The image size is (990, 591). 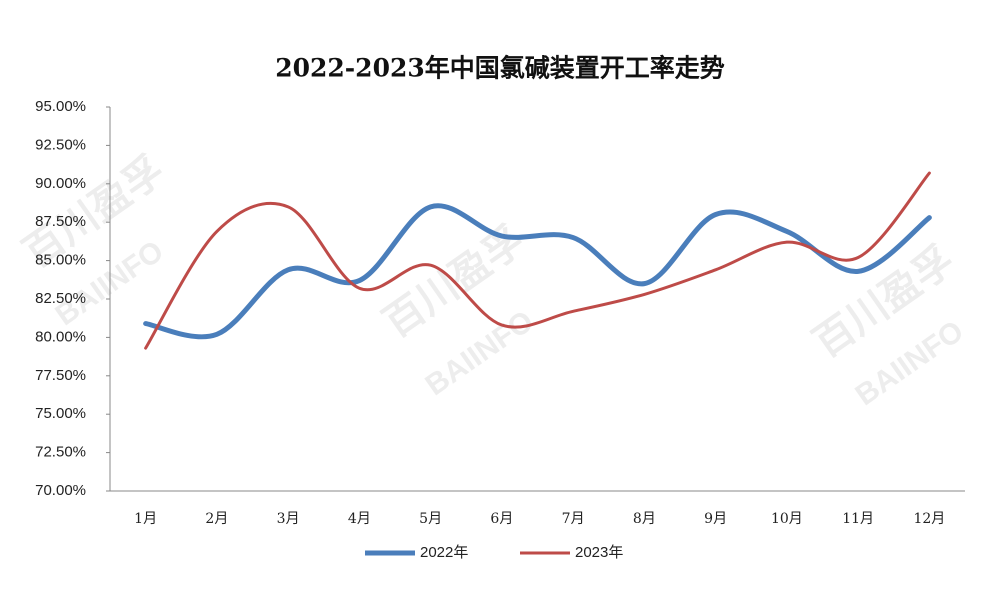 I want to click on y-tick-label: 90.00%, so click(x=60, y=183).